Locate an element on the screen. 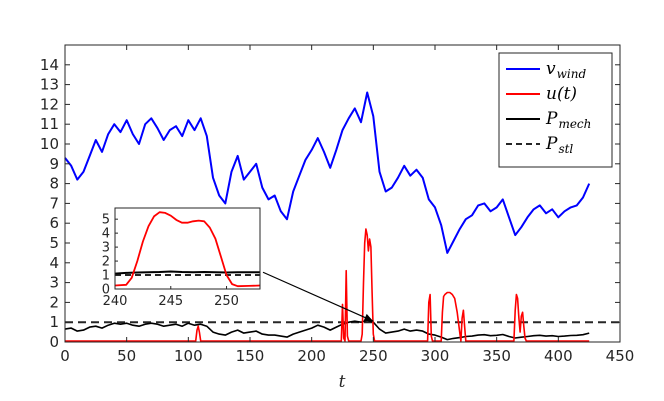  inset-y-tick-label: 0 is located at coordinates (106, 290).